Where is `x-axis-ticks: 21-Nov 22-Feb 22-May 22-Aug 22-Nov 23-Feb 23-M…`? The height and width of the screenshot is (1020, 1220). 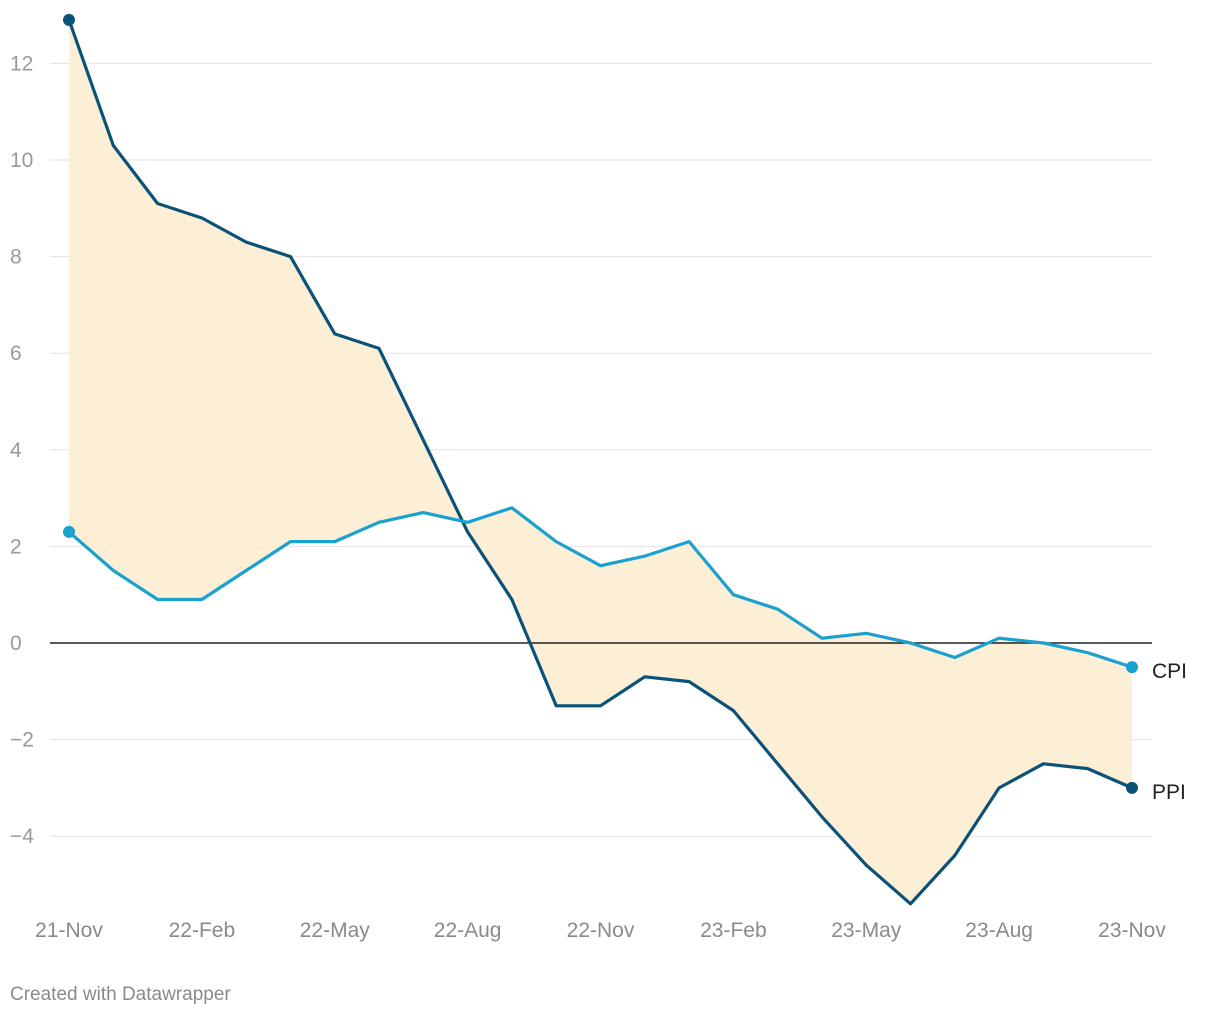
x-axis-ticks: 21-Nov 22-Feb 22-May 22-Aug 22-Nov 23-Feb 23-M… is located at coordinates (600, 930).